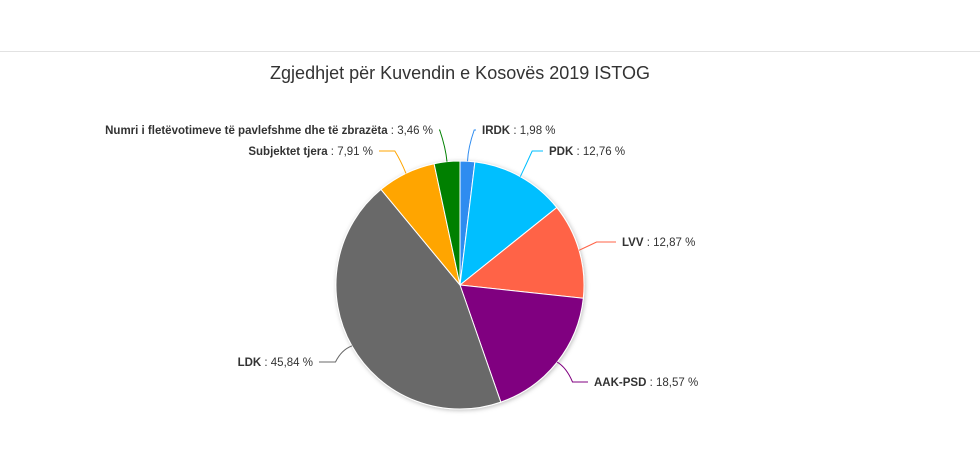 The width and height of the screenshot is (980, 465). What do you see at coordinates (672, 383) in the screenshot?
I see `data-label-value: : 18,57 %` at bounding box center [672, 383].